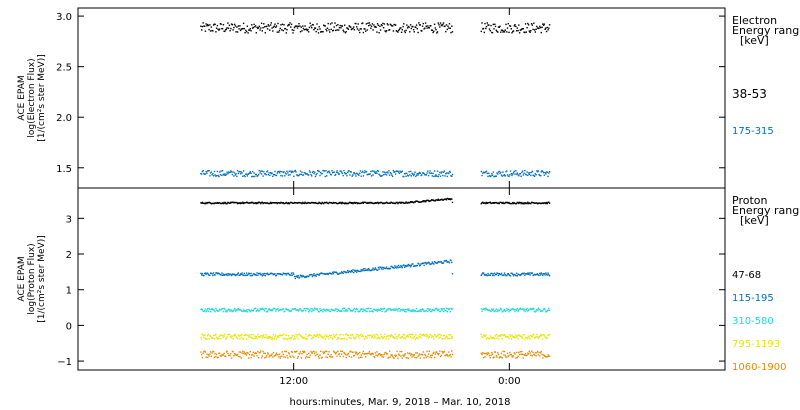  I want to click on y-tick-label: 2, so click(69, 255).